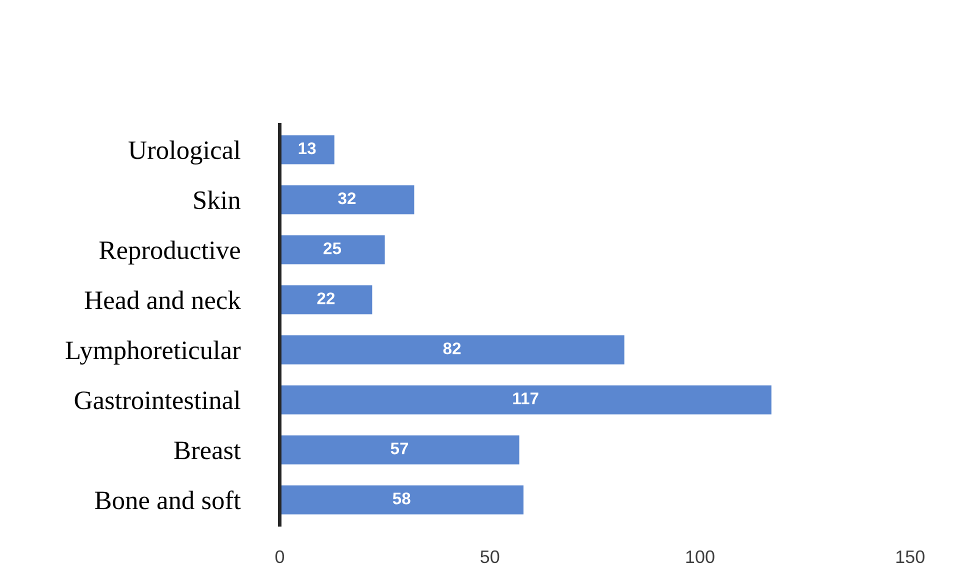 The width and height of the screenshot is (958, 580). Describe the element at coordinates (217, 200) in the screenshot. I see `y-tick-label: Skin` at that location.